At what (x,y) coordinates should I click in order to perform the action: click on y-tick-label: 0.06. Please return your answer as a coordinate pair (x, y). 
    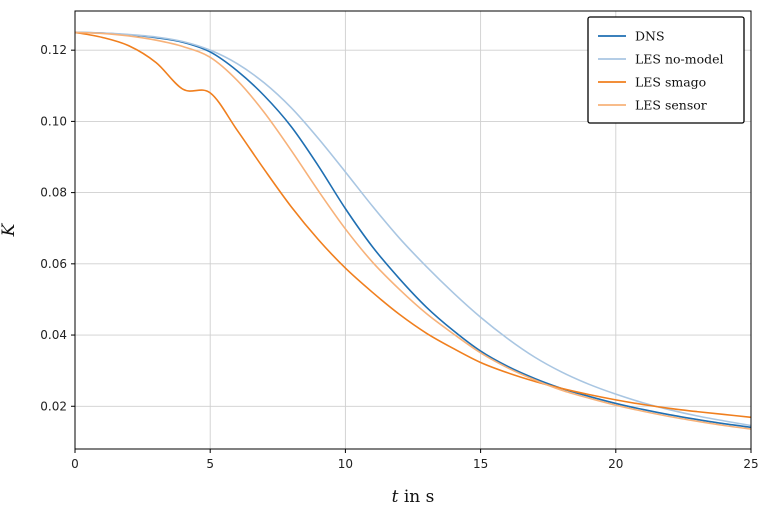
    Looking at the image, I should click on (53, 264).